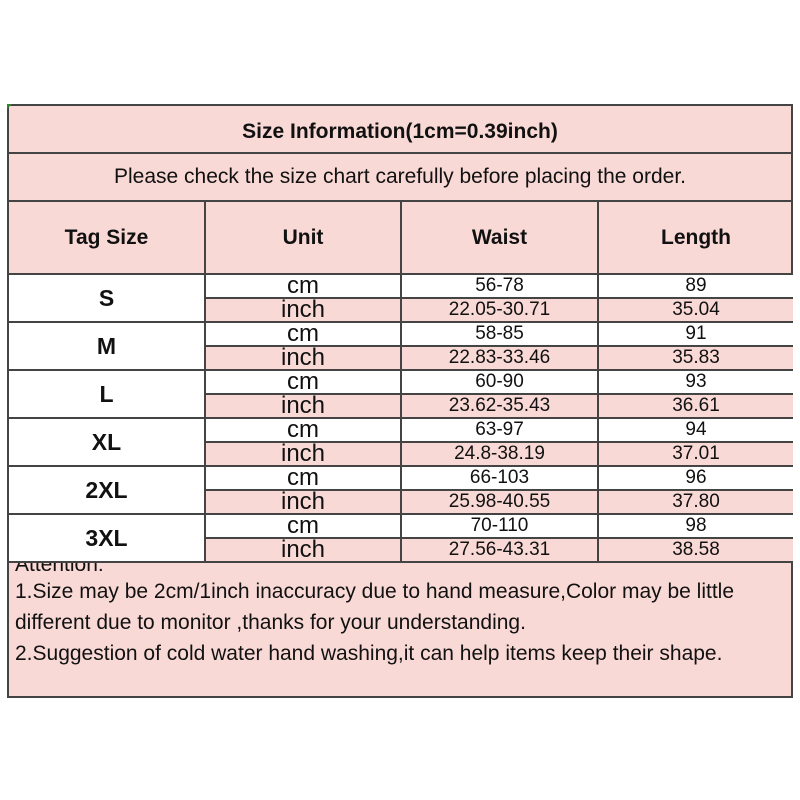 Image resolution: width=800 pixels, height=800 pixels. I want to click on header-1: Unit, so click(304, 238).